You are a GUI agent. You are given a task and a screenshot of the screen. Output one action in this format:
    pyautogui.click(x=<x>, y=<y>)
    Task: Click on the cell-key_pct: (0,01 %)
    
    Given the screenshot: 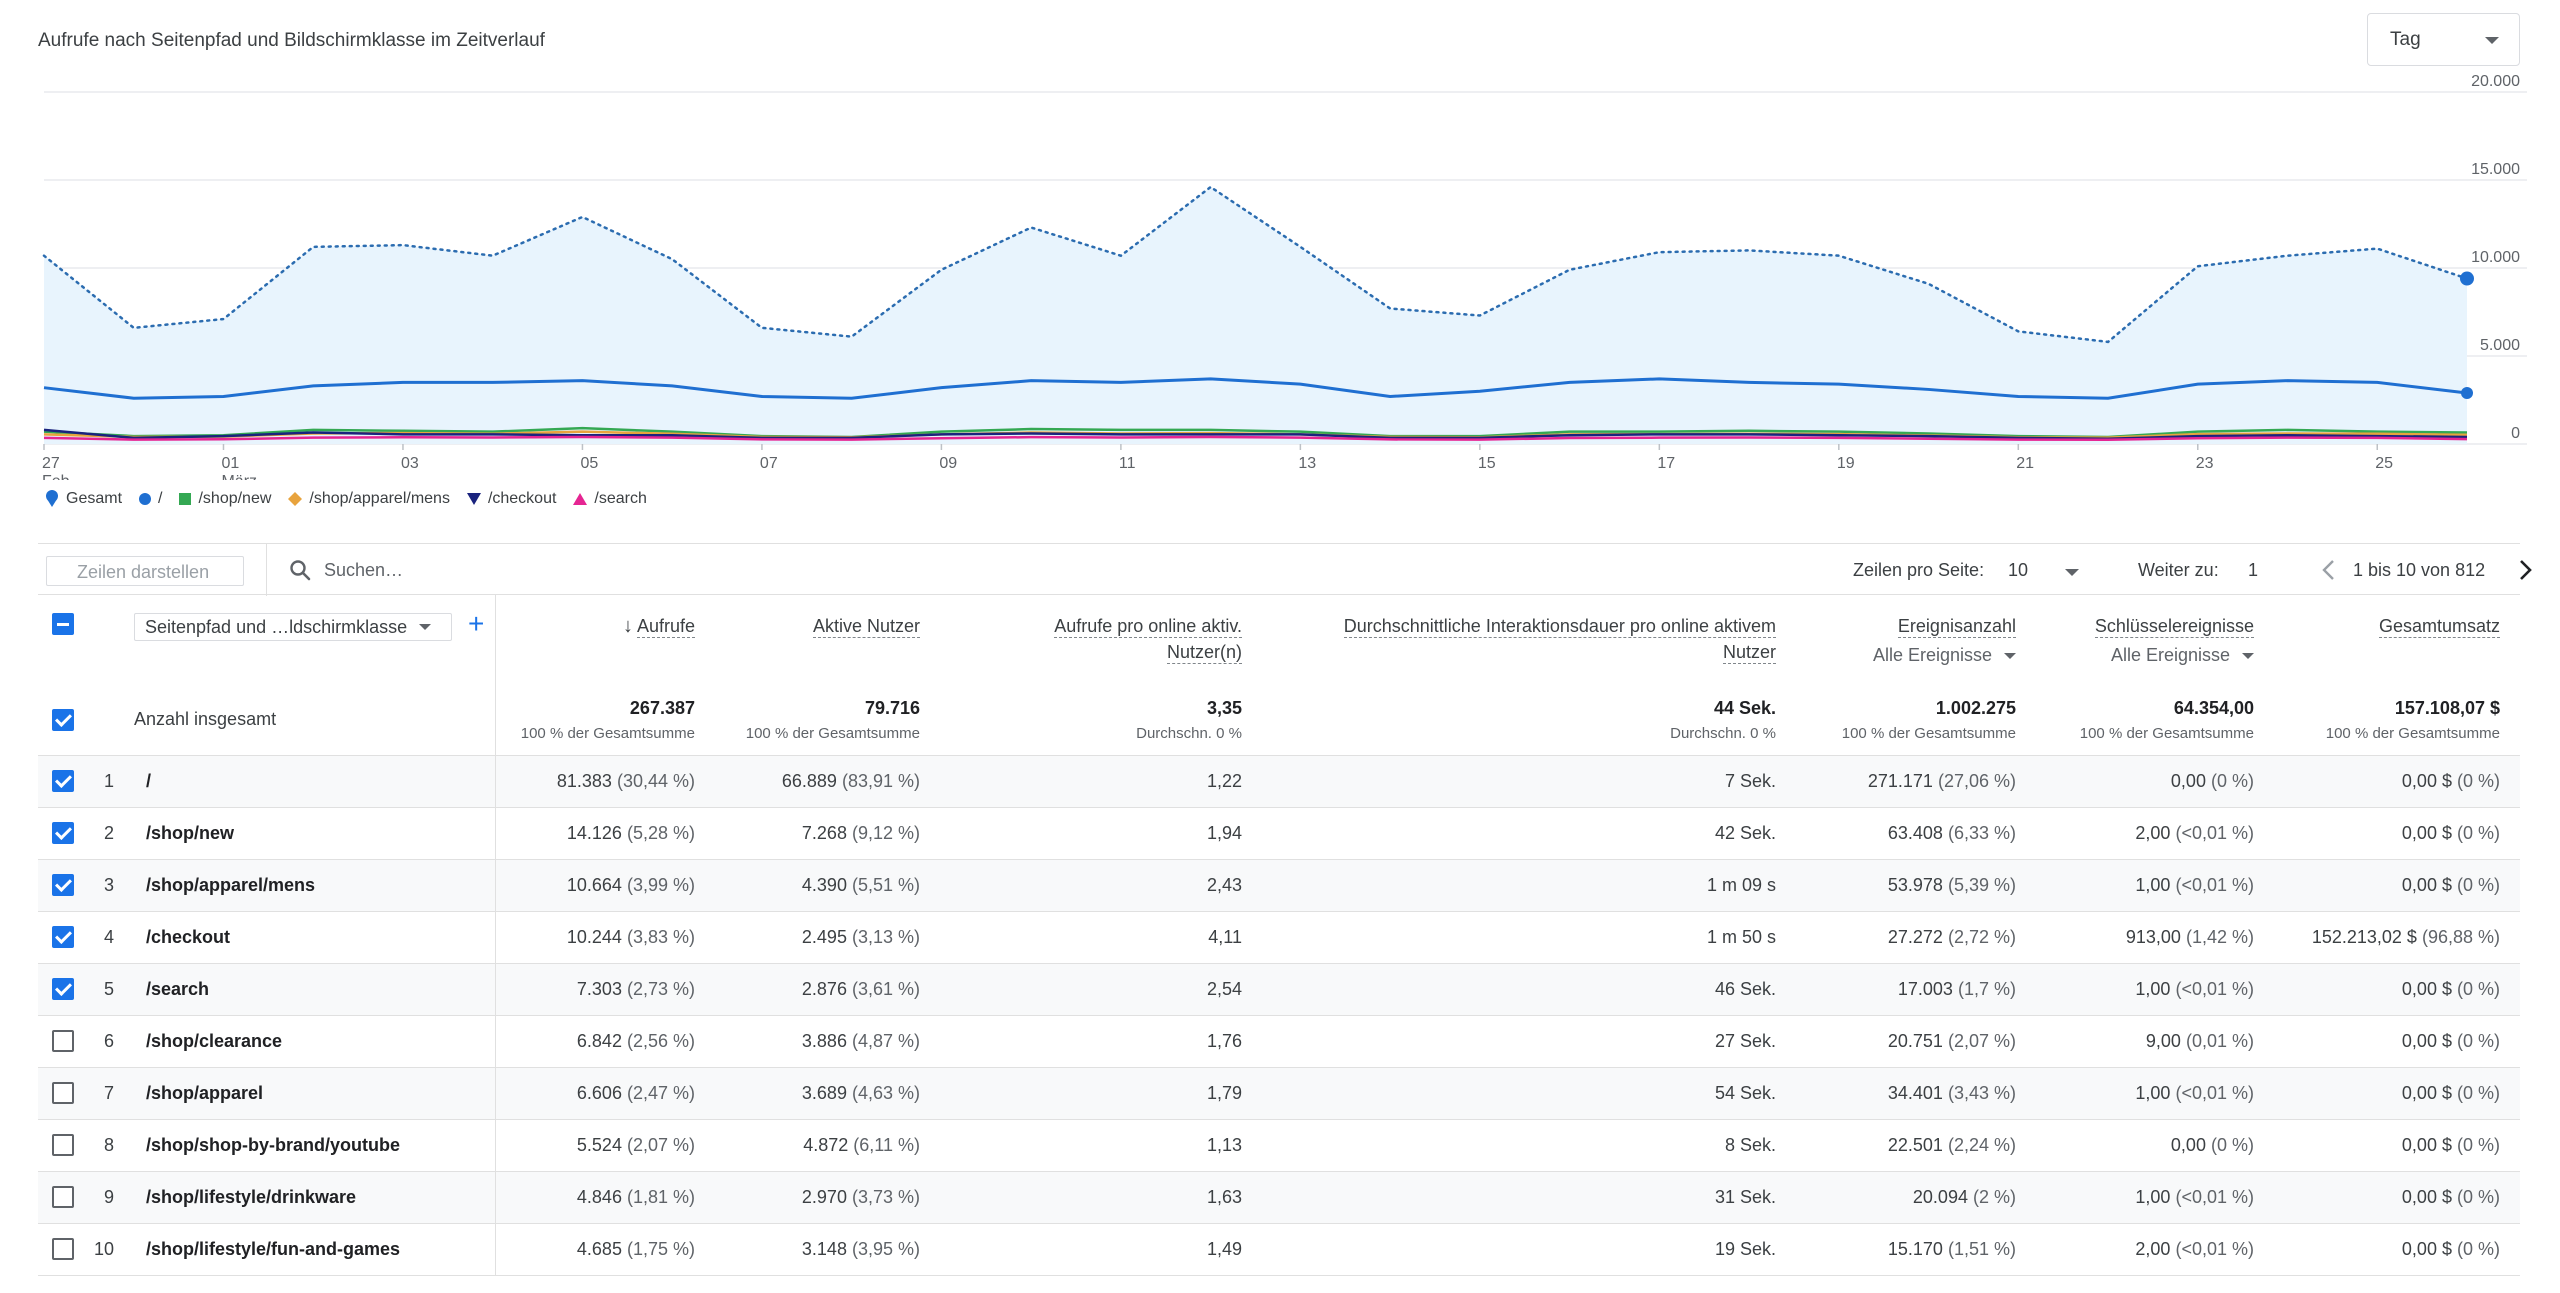 What is the action you would take?
    pyautogui.click(x=2219, y=1040)
    